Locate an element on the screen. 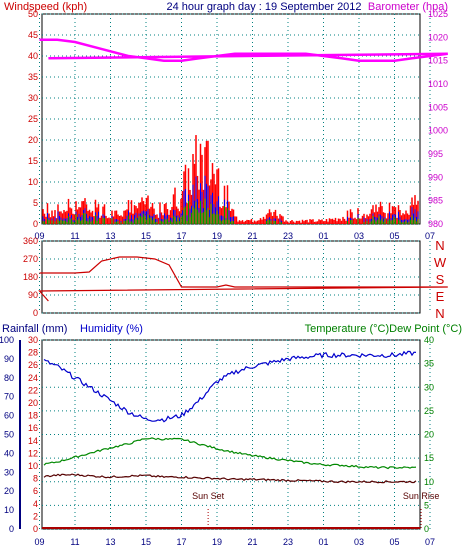  wind-x-tick-label: 21 is located at coordinates (252, 236).